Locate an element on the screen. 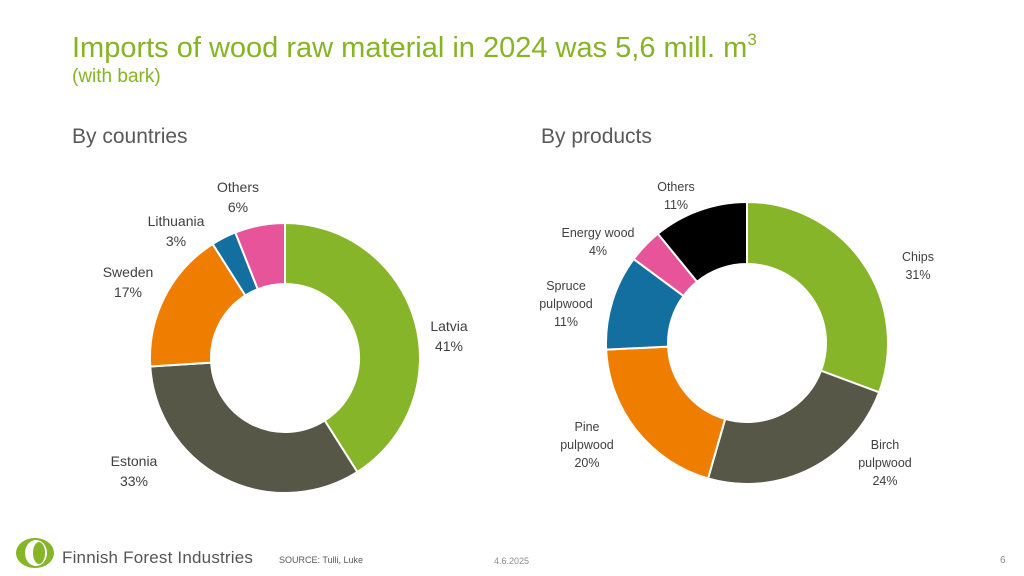  countries-label-2: Sweden 17% is located at coordinates (128, 282).